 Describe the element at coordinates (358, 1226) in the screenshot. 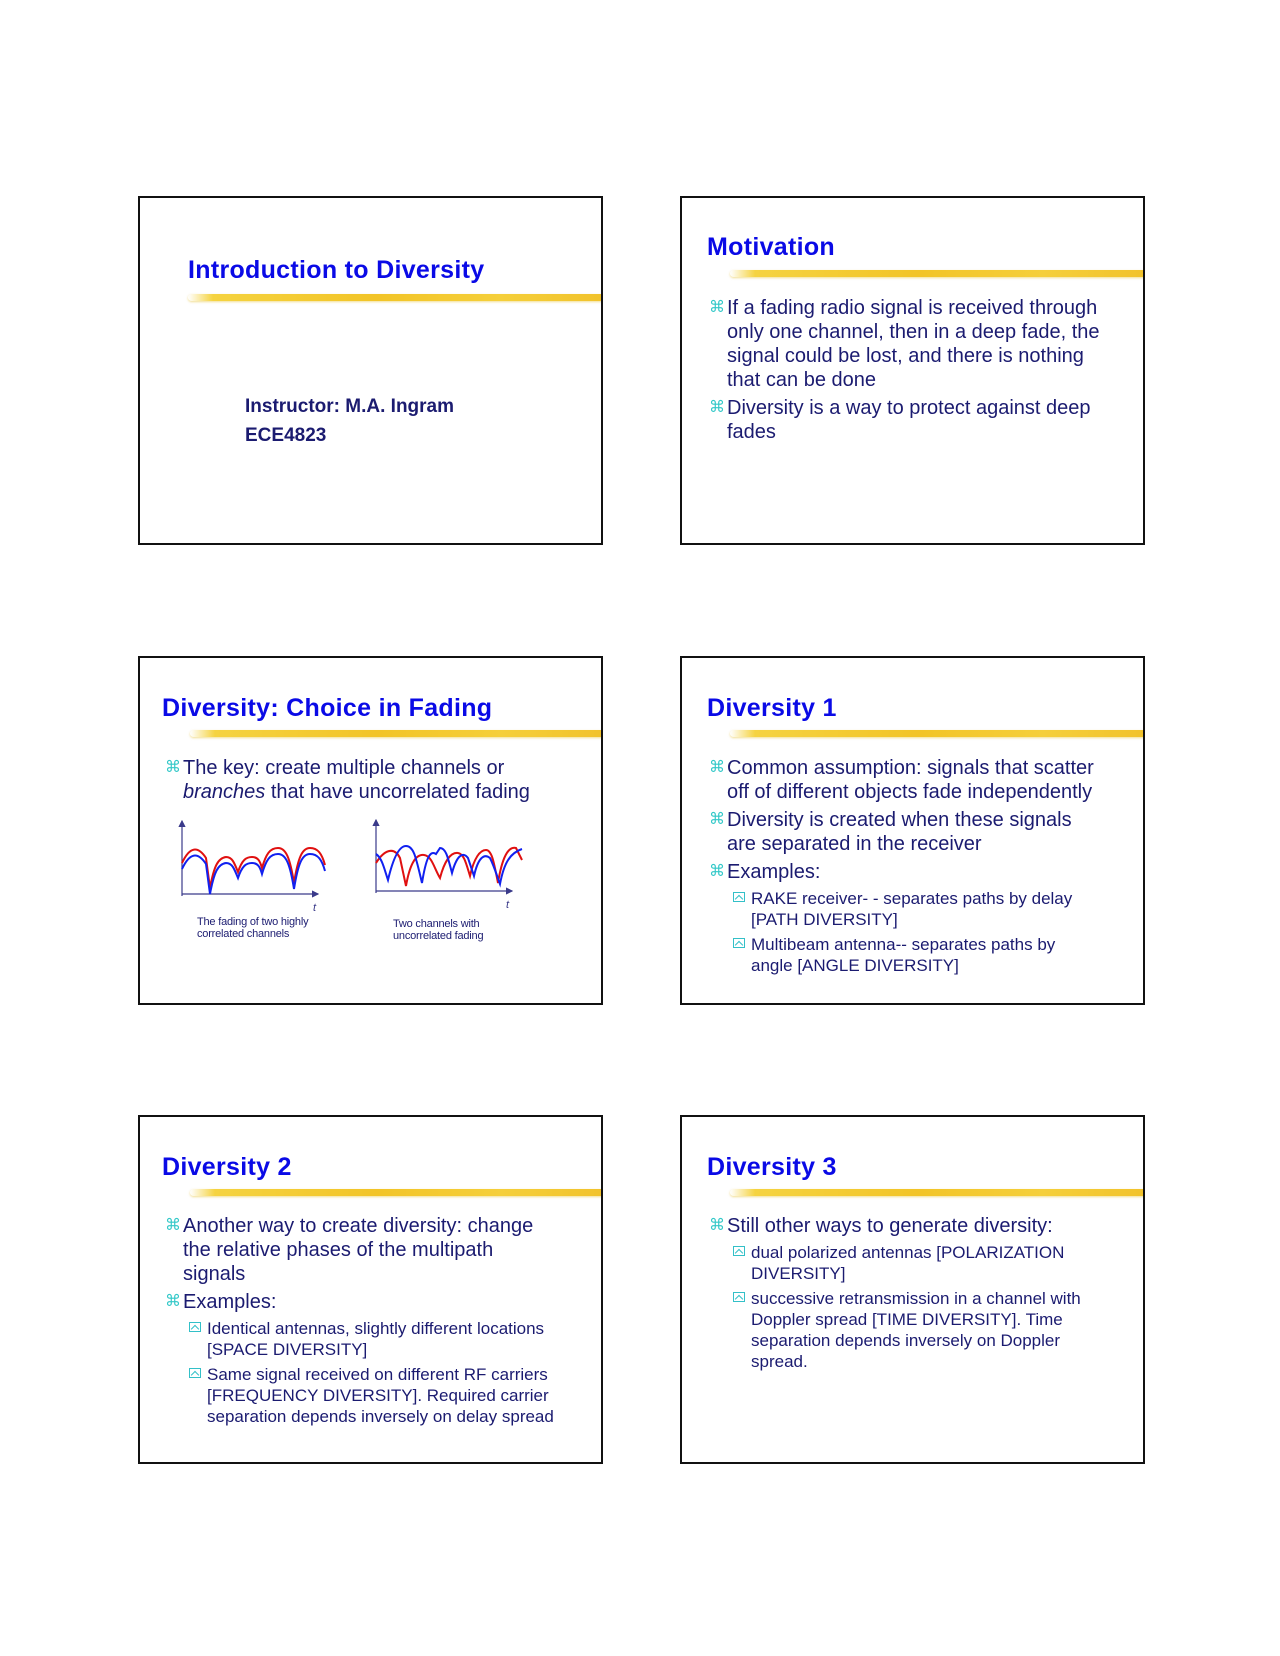

I see `bullet-line: Another way to create diversity: change` at that location.